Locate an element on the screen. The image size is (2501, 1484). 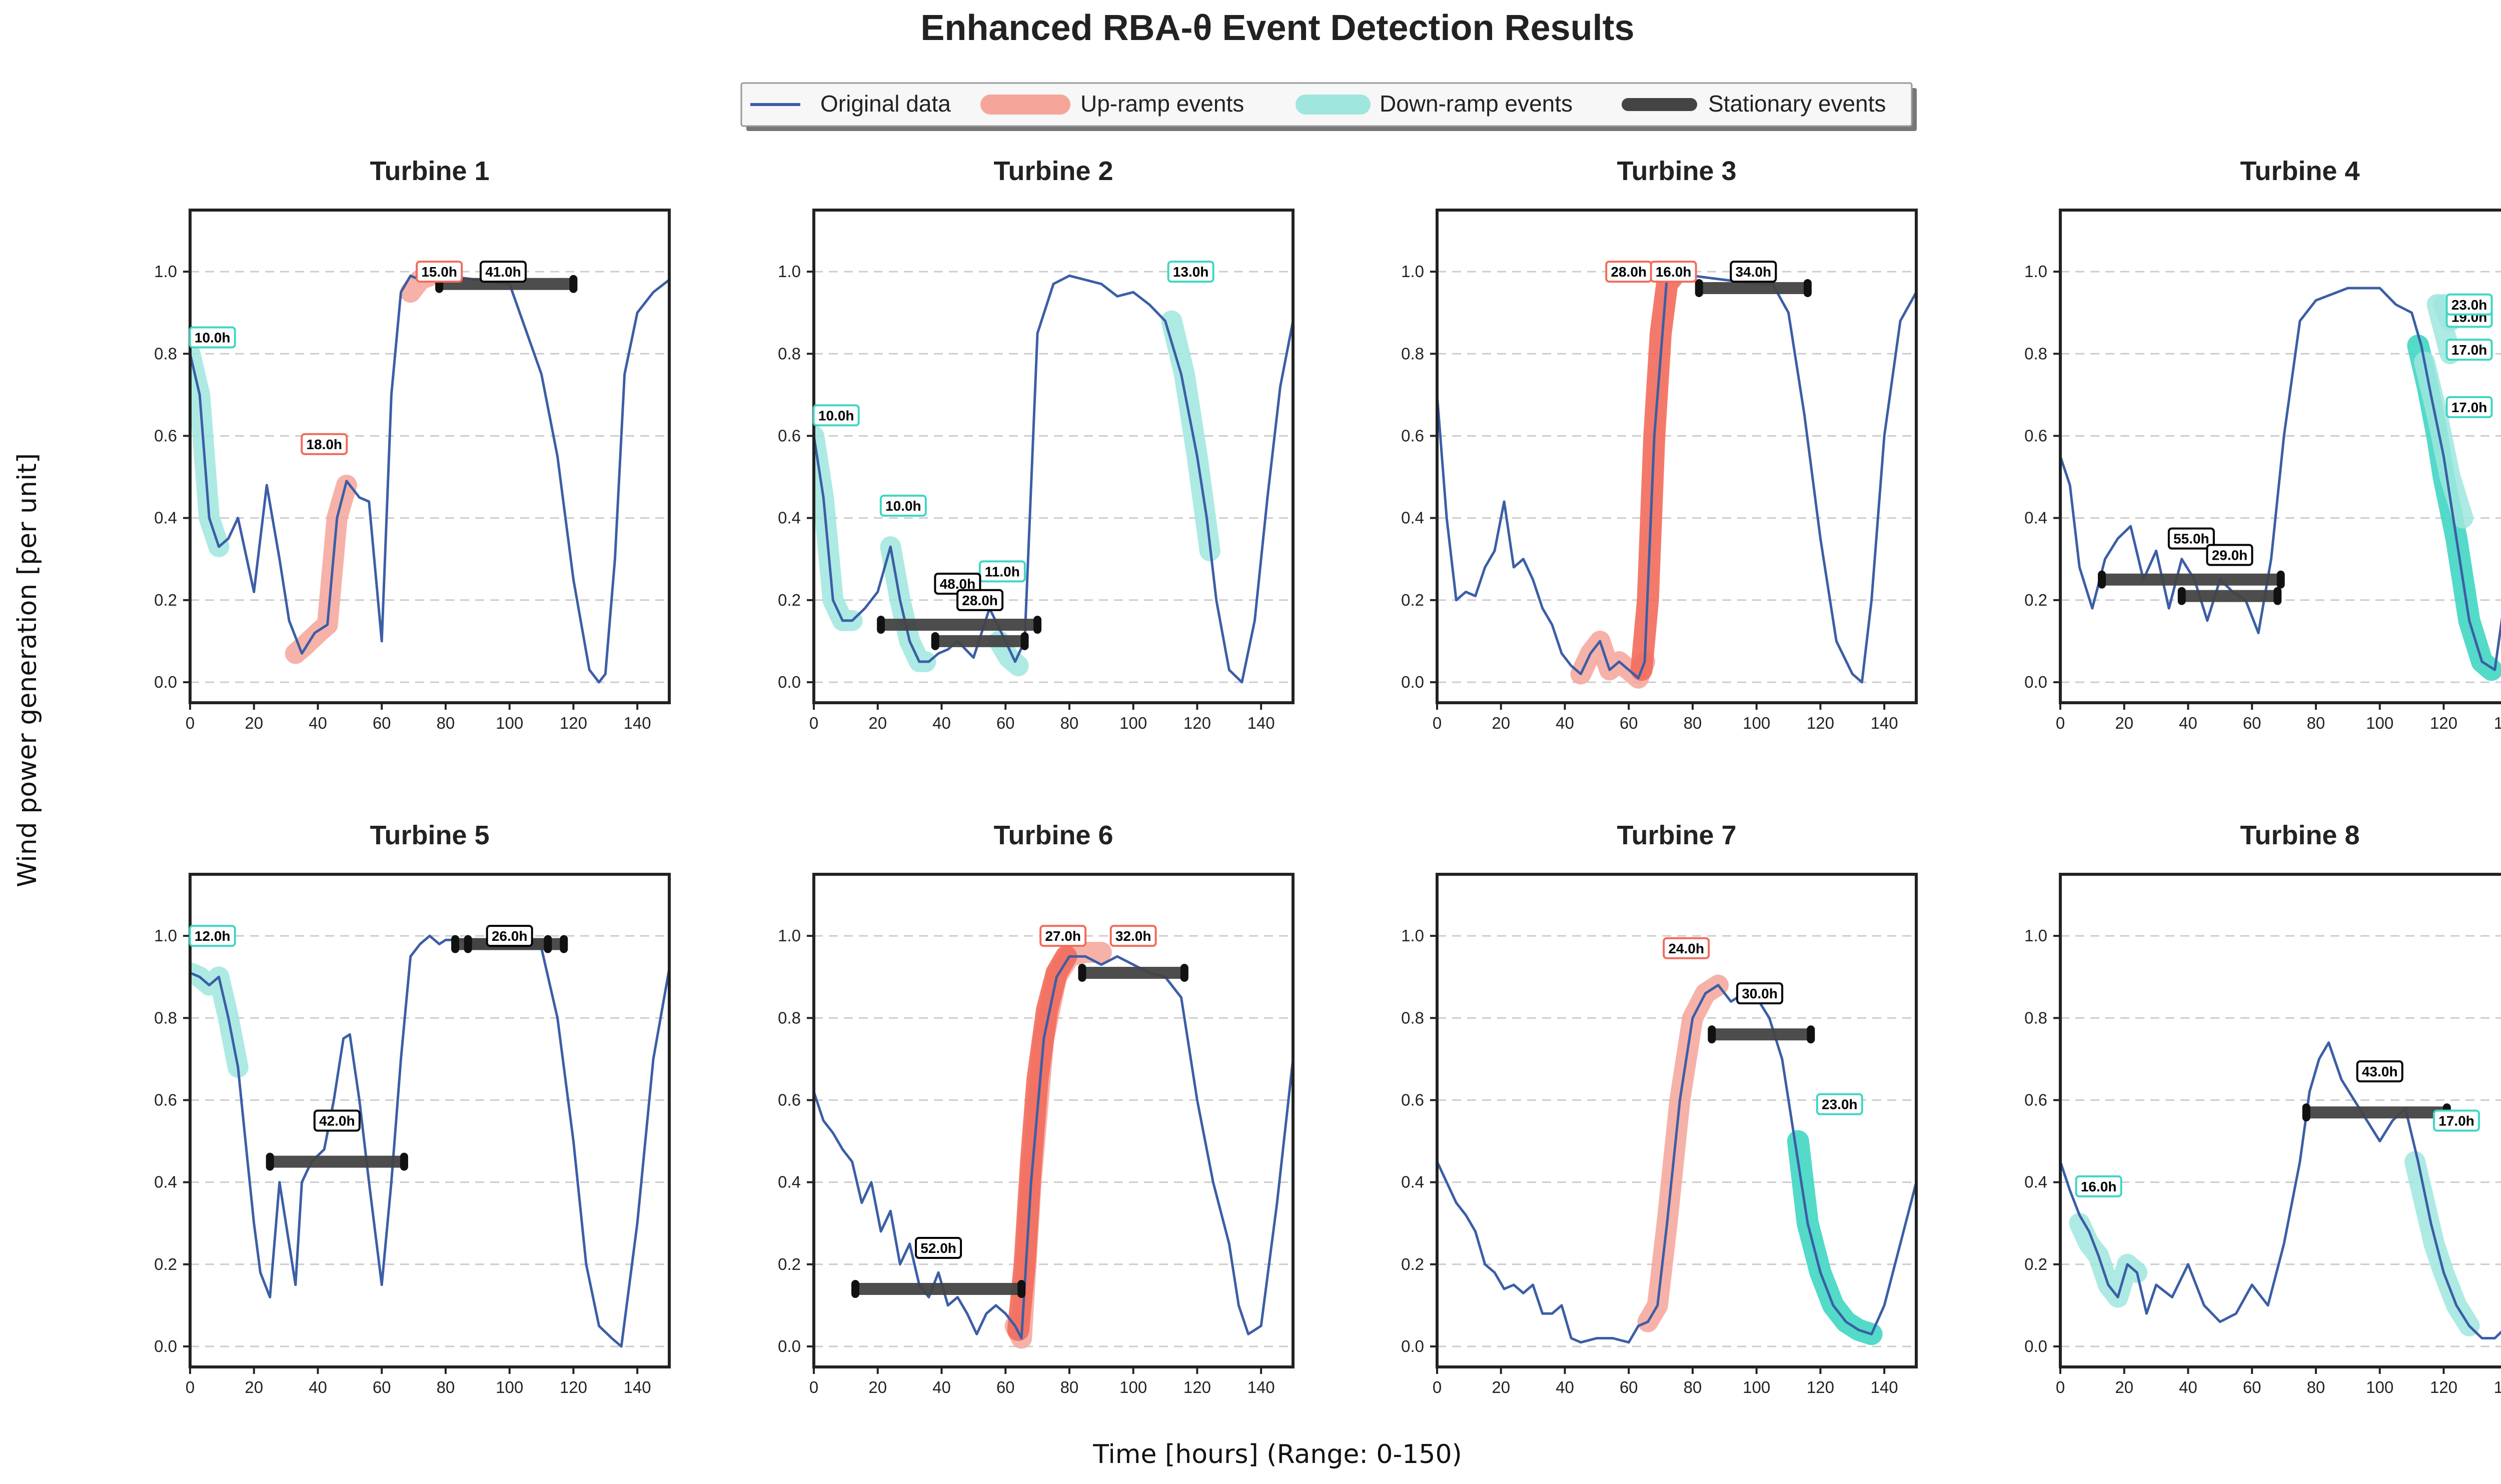
event-duration-label: 34.0h is located at coordinates (1753, 272).